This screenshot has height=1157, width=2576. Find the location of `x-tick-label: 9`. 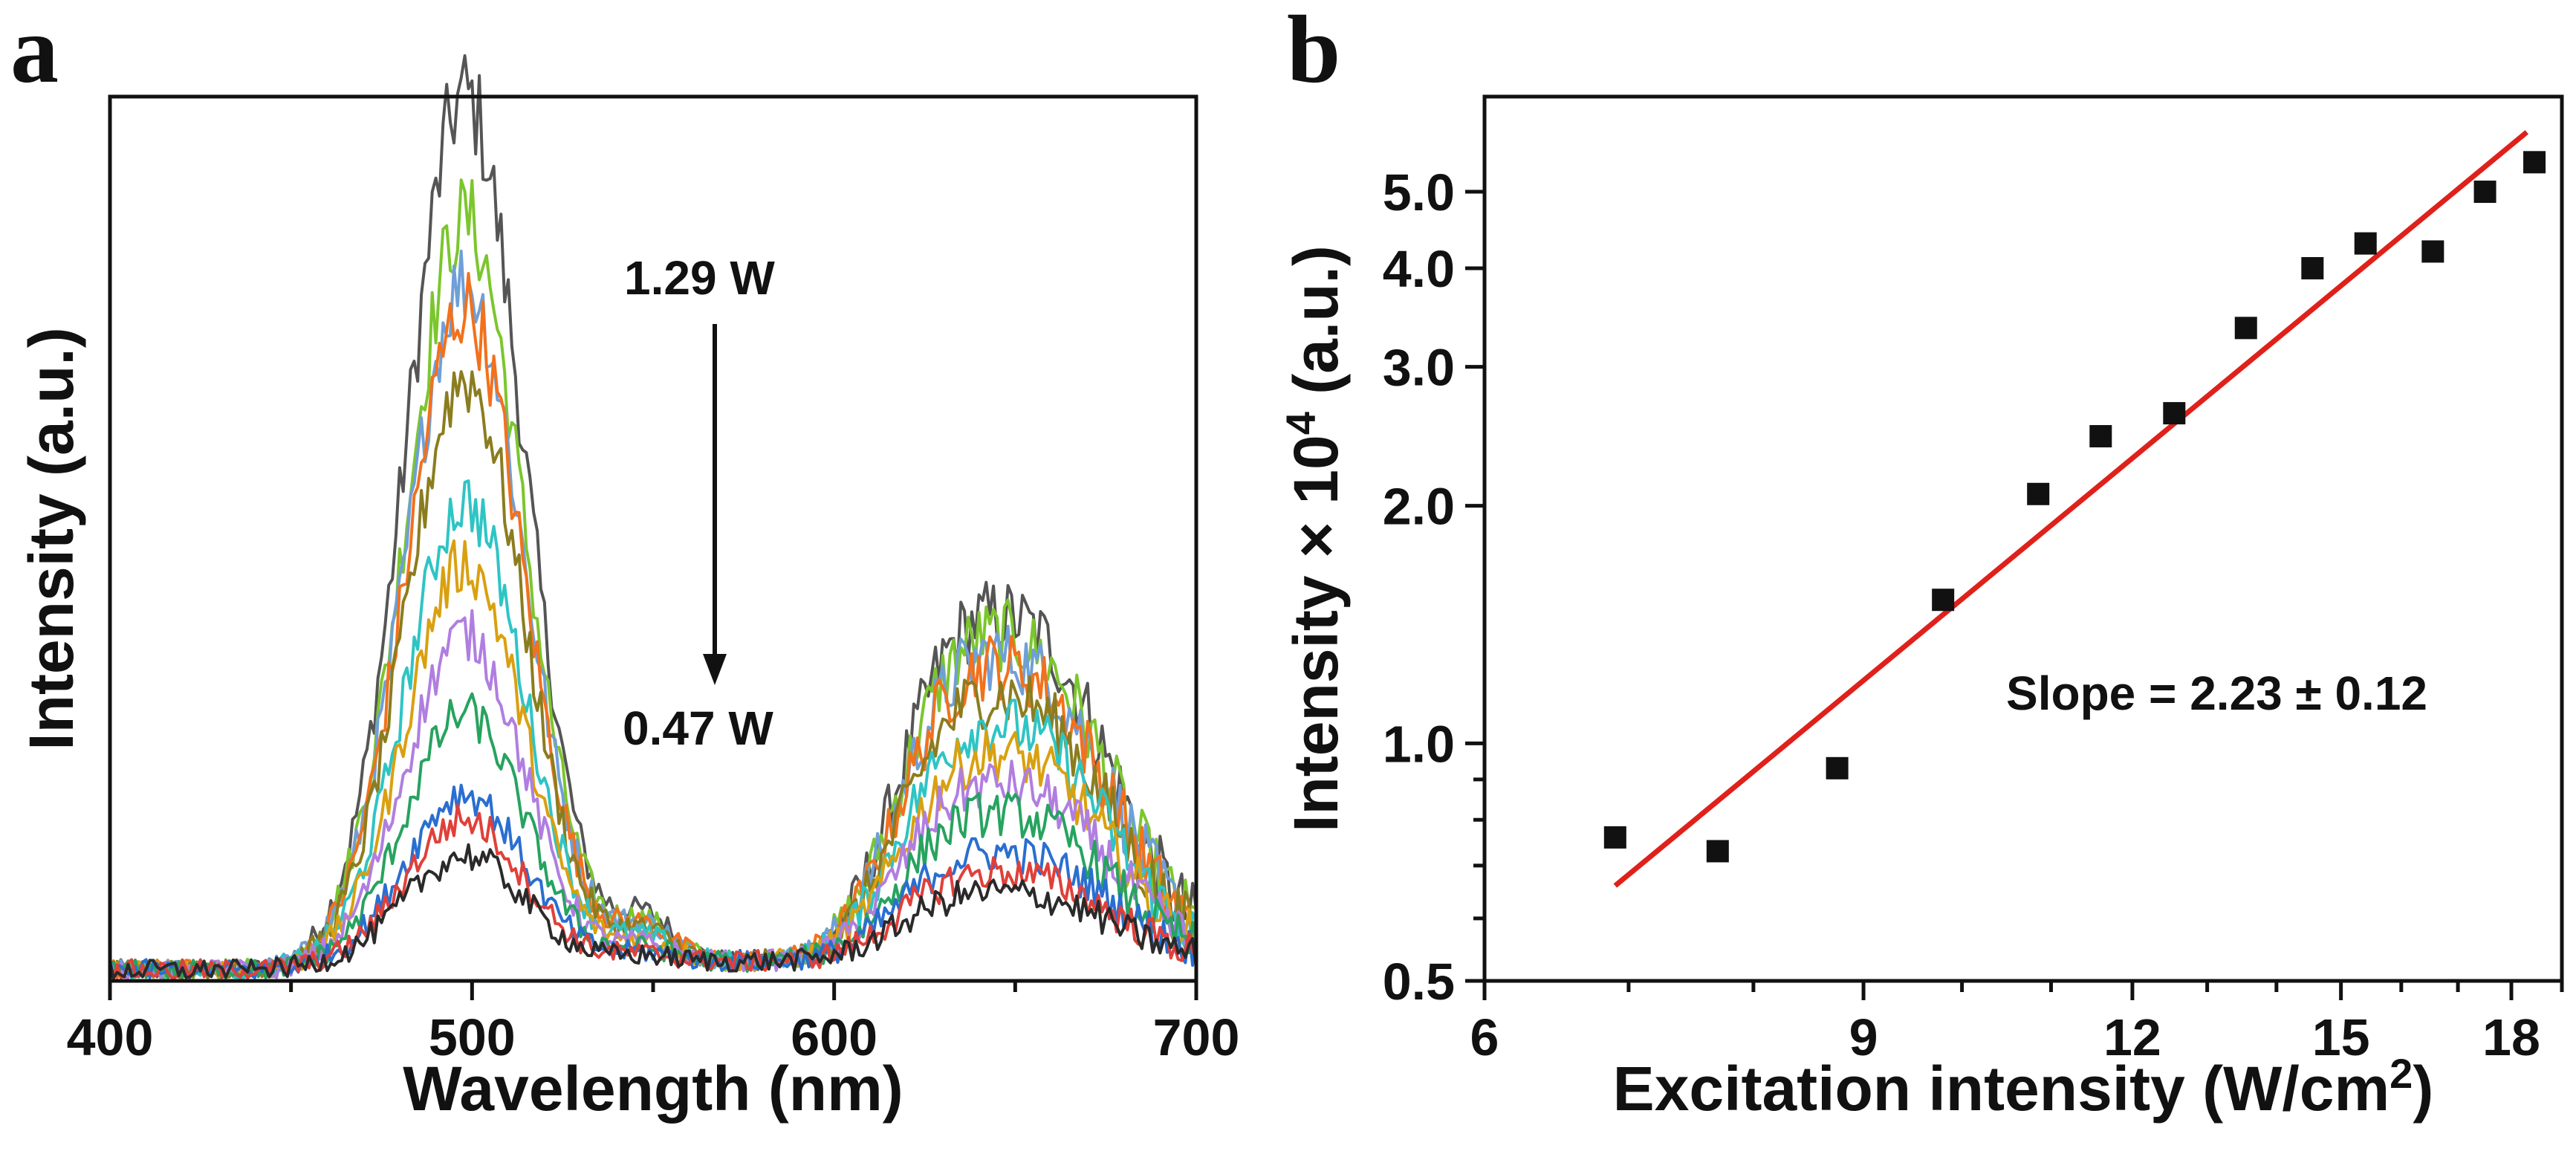

x-tick-label: 9 is located at coordinates (1863, 1037).